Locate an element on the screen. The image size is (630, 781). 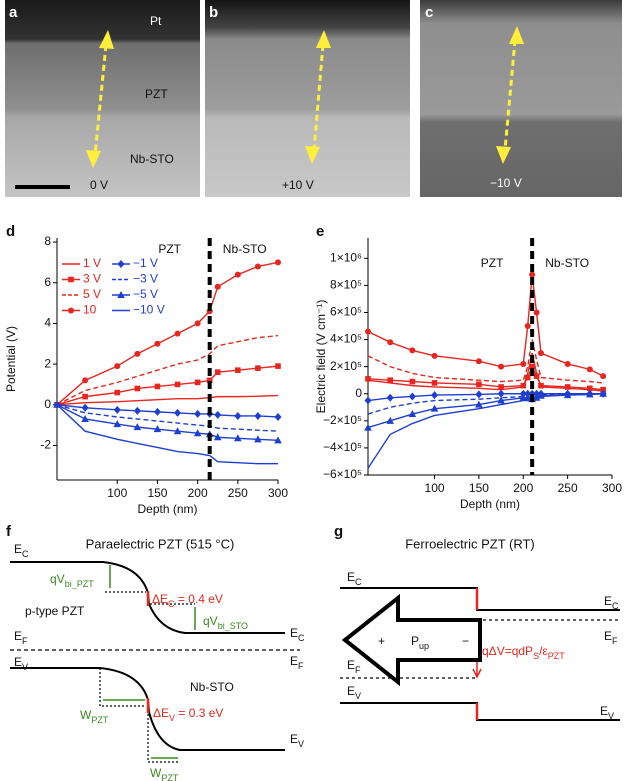
arrows is located at coordinates (305, 97).